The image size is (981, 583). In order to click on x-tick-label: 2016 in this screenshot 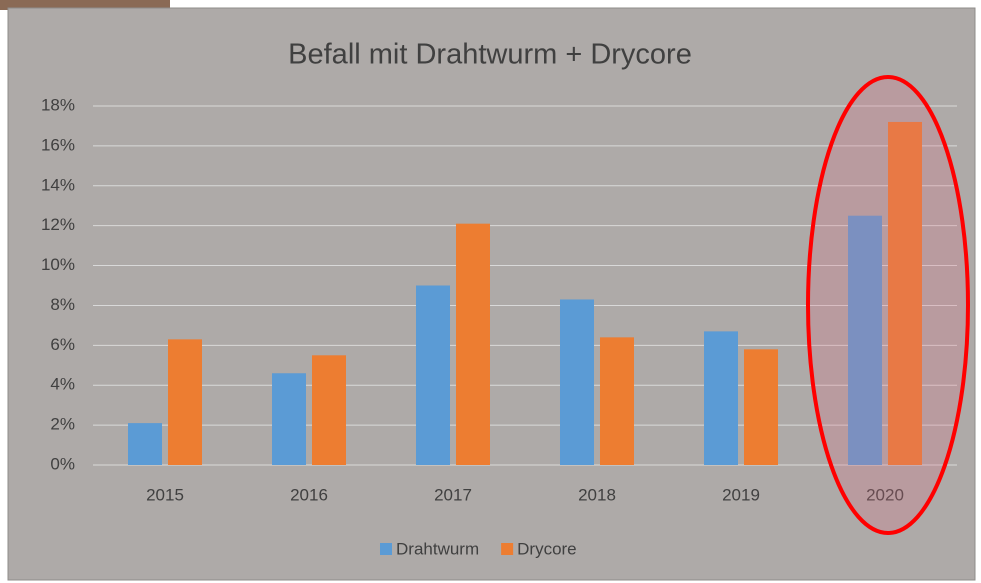, I will do `click(309, 494)`.